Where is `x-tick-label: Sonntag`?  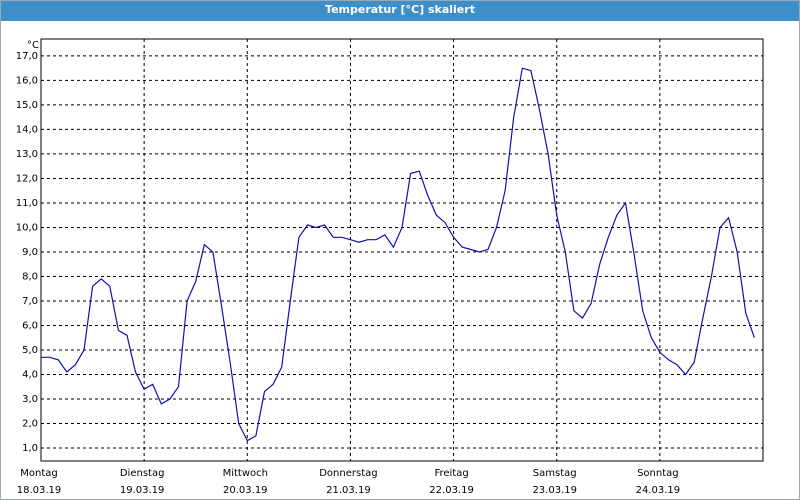
x-tick-label: Sonntag is located at coordinates (658, 473).